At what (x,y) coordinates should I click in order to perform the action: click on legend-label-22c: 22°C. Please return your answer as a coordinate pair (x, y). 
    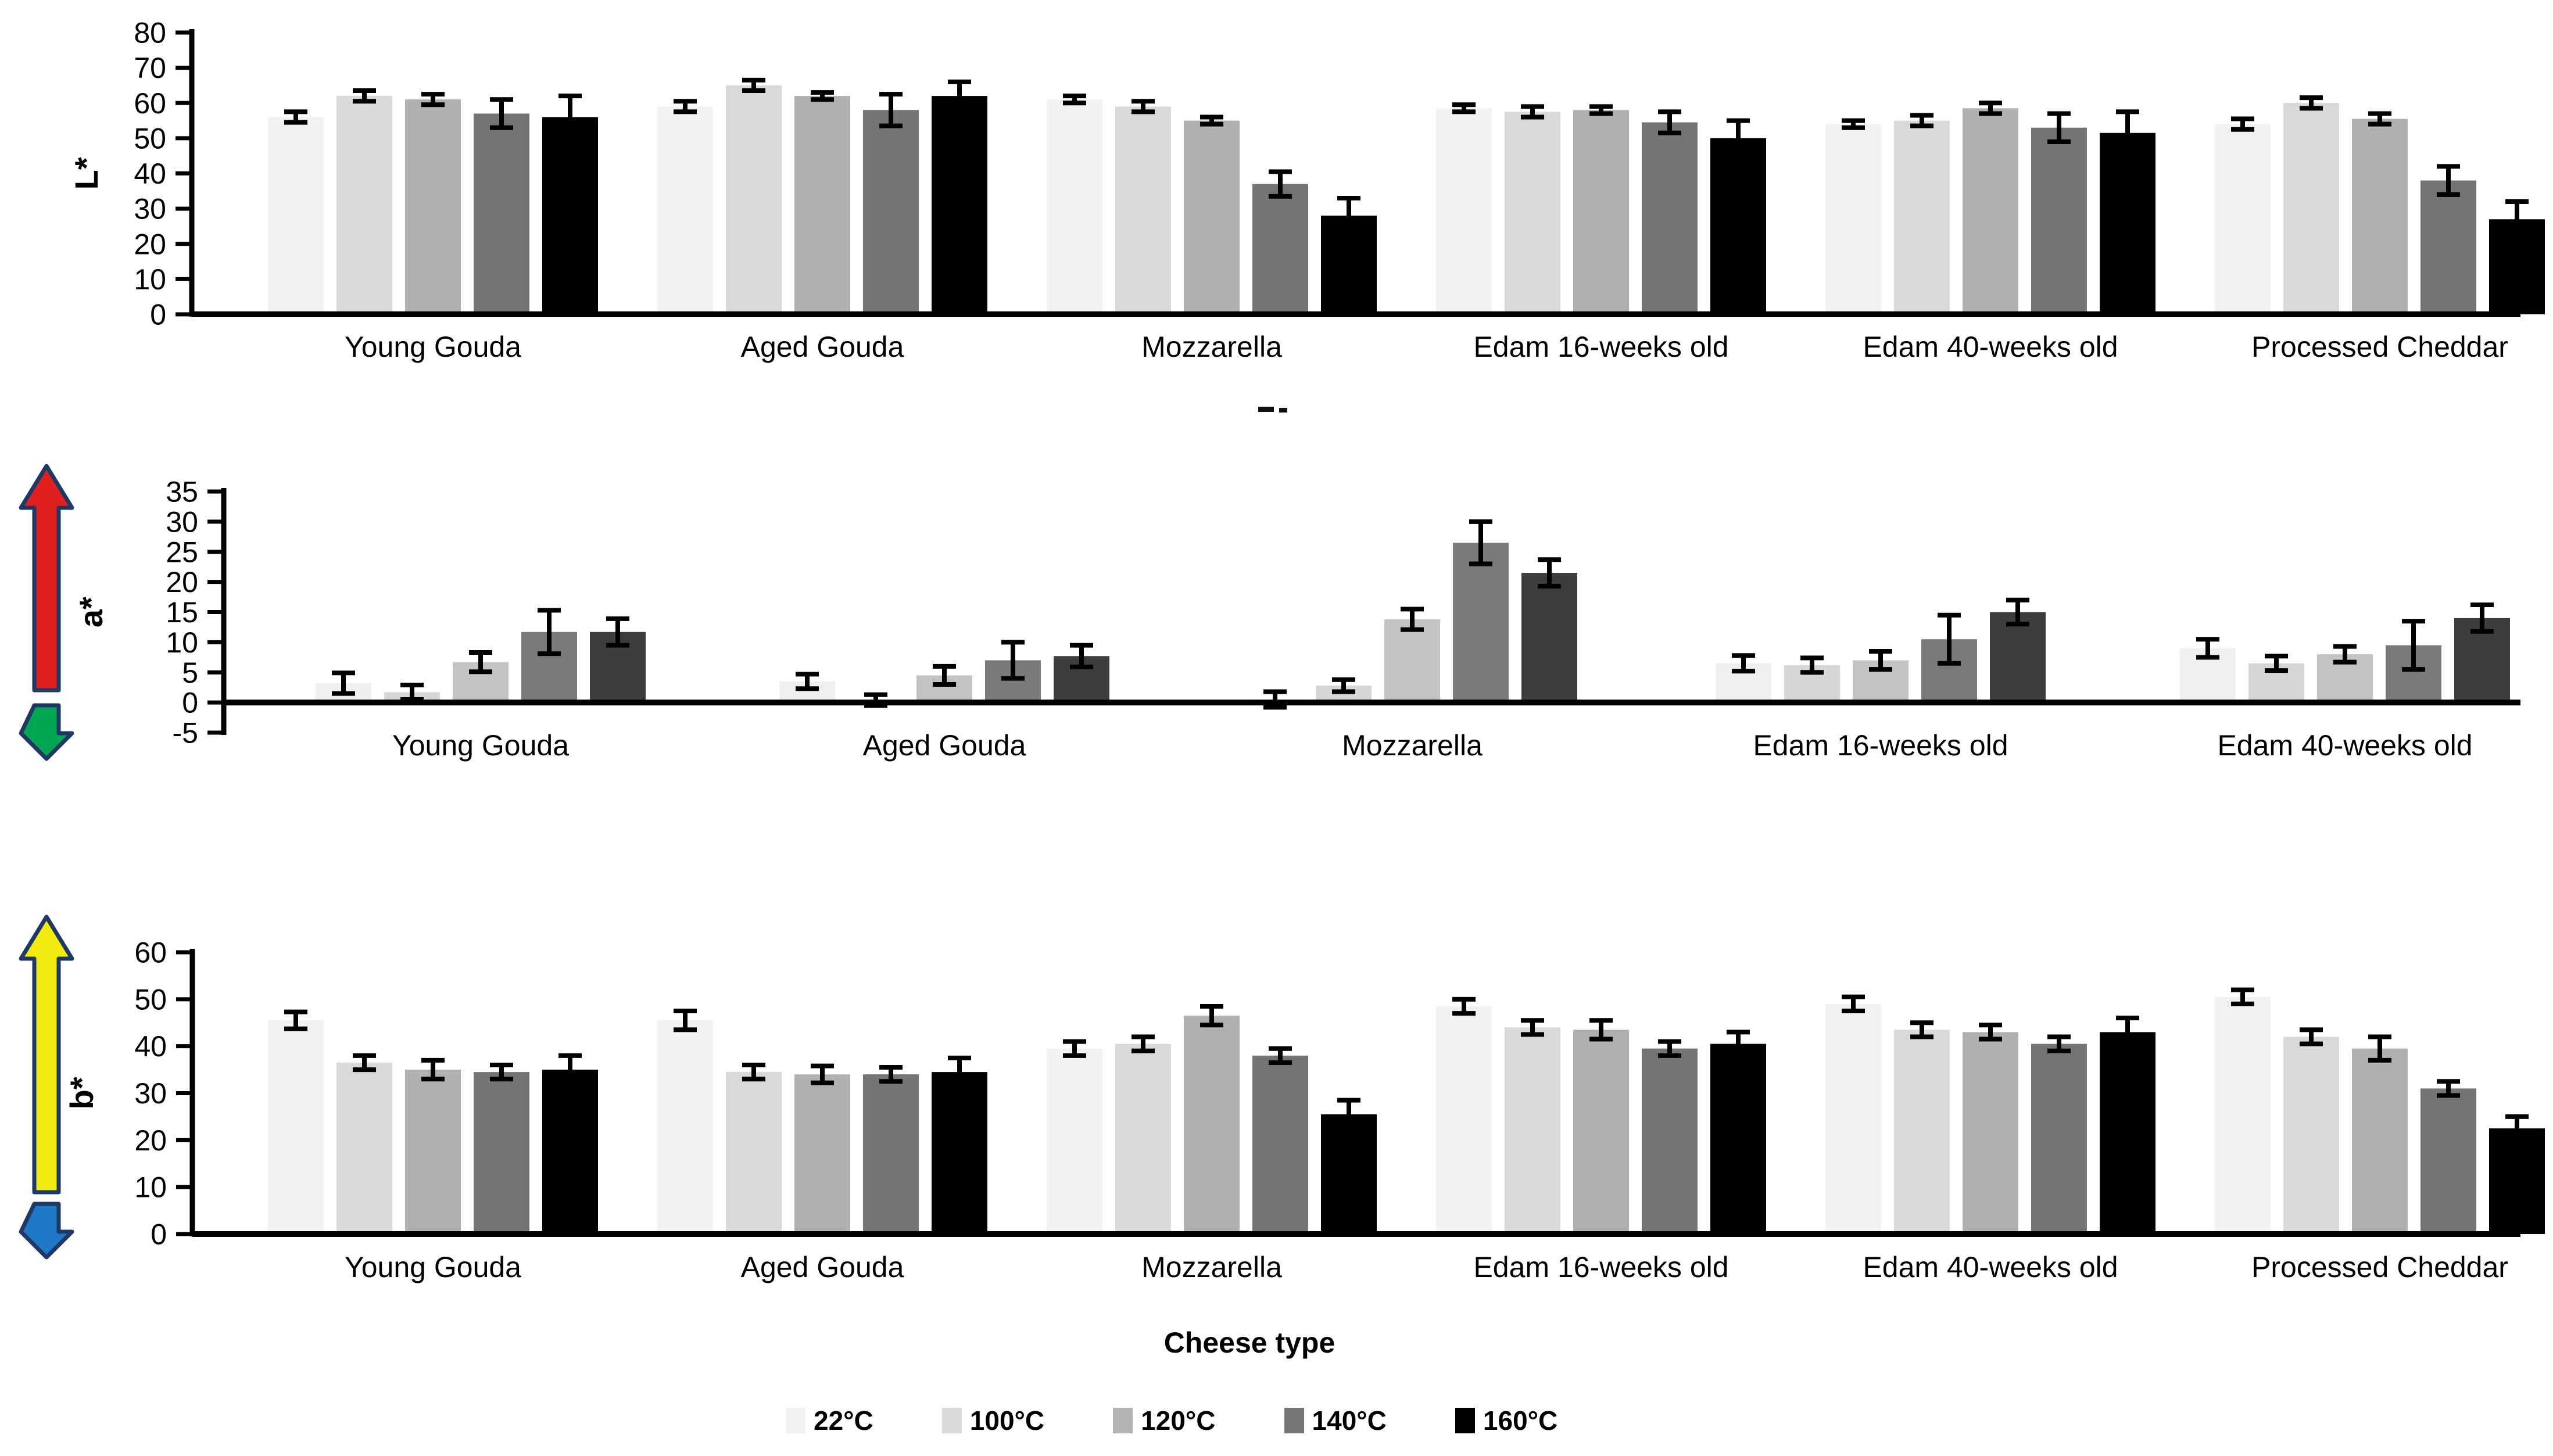
    Looking at the image, I should click on (843, 1421).